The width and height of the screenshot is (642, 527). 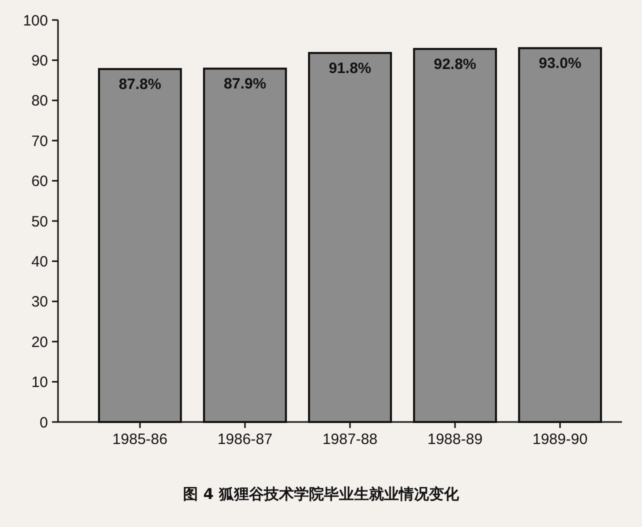 What do you see at coordinates (560, 63) in the screenshot?
I see `data-label: 93.0%` at bounding box center [560, 63].